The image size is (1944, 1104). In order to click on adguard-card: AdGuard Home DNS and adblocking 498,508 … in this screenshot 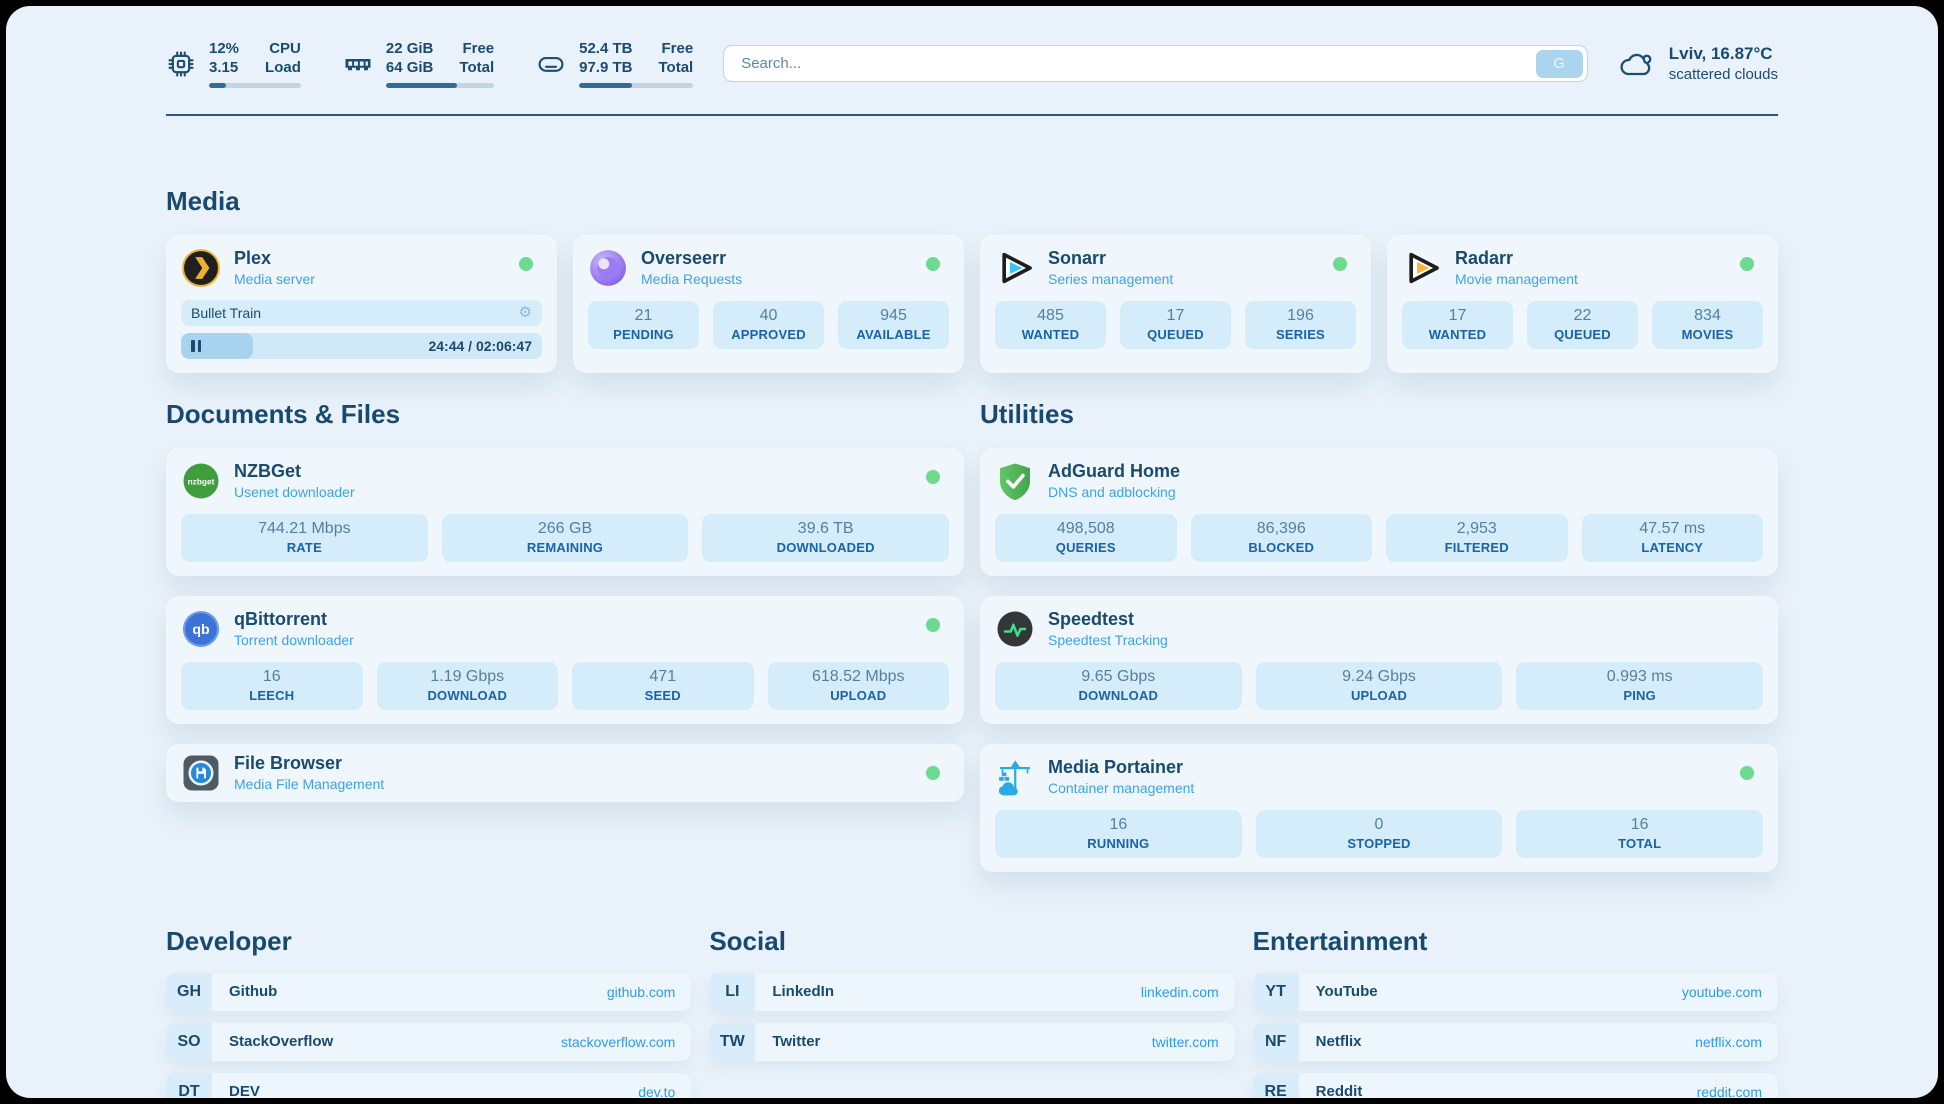, I will do `click(1379, 511)`.